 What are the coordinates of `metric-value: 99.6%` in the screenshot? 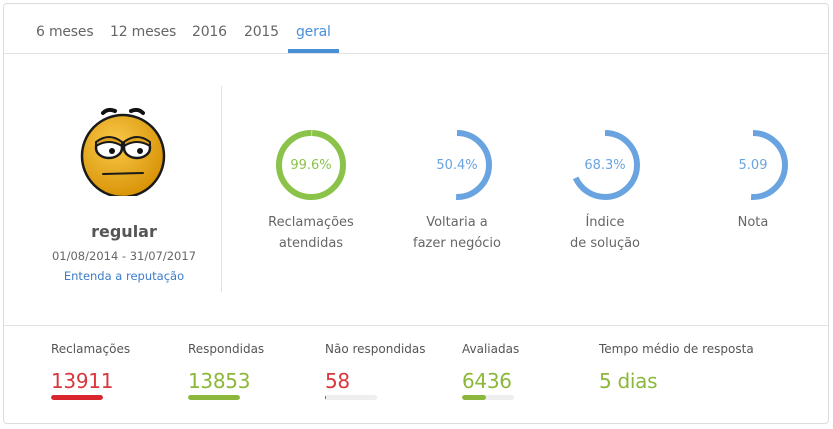 It's located at (311, 165).